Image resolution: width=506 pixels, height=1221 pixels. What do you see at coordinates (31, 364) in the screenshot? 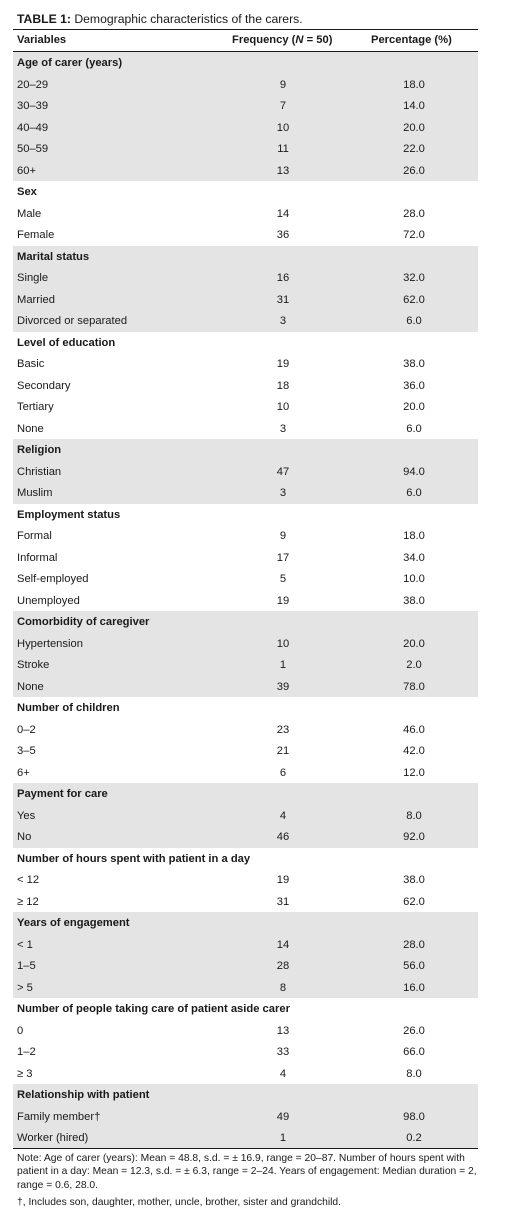
I see `row-label: Basic` at bounding box center [31, 364].